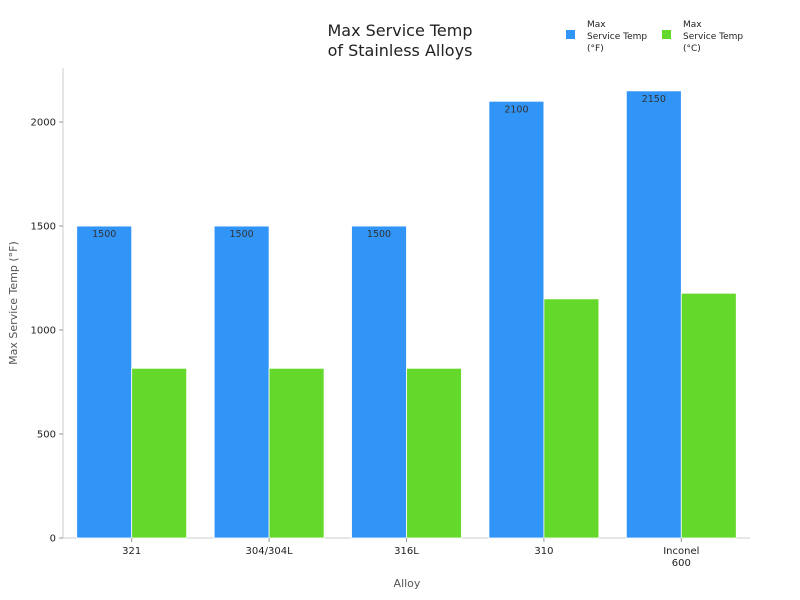 The width and height of the screenshot is (800, 600). Describe the element at coordinates (406, 551) in the screenshot. I see `x-tick-label: 316L` at that location.